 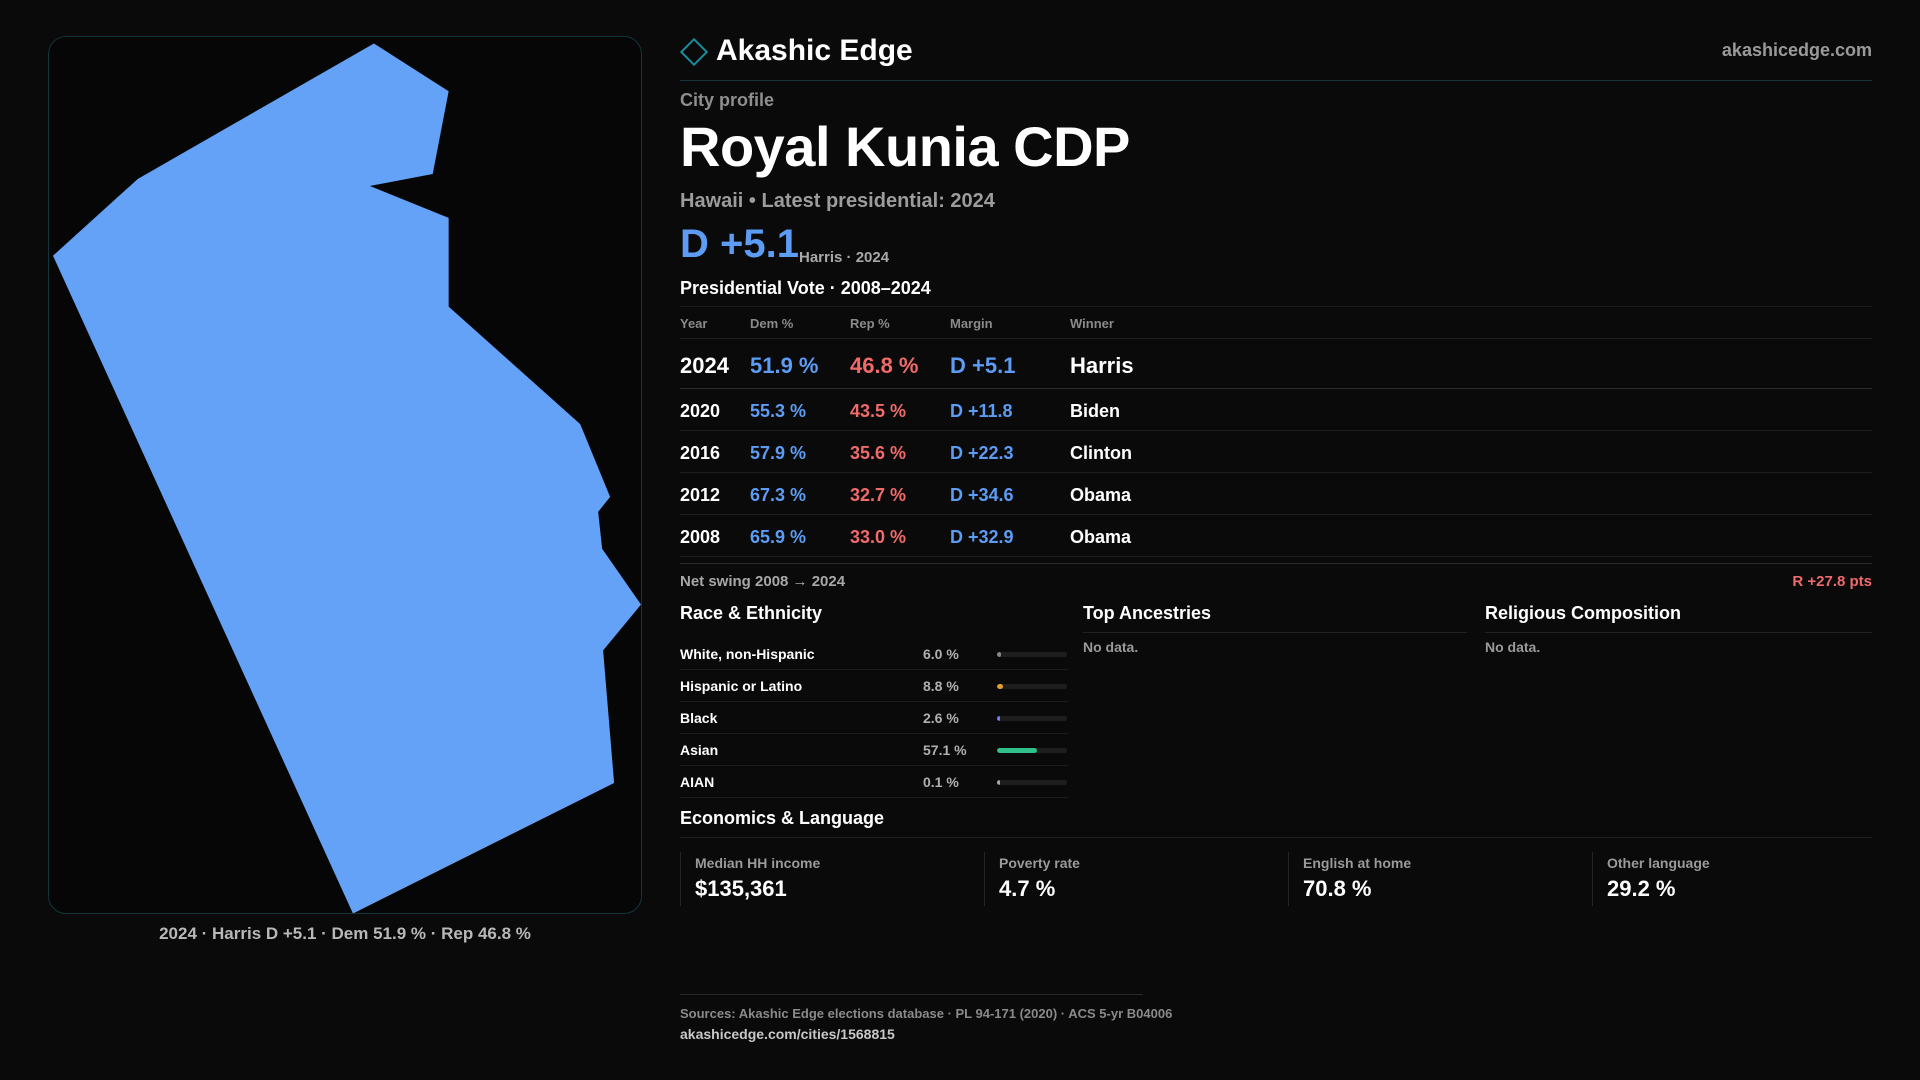 I want to click on vote-table-header: Year Dem % Rep % Margin Winner, so click(x=1276, y=323).